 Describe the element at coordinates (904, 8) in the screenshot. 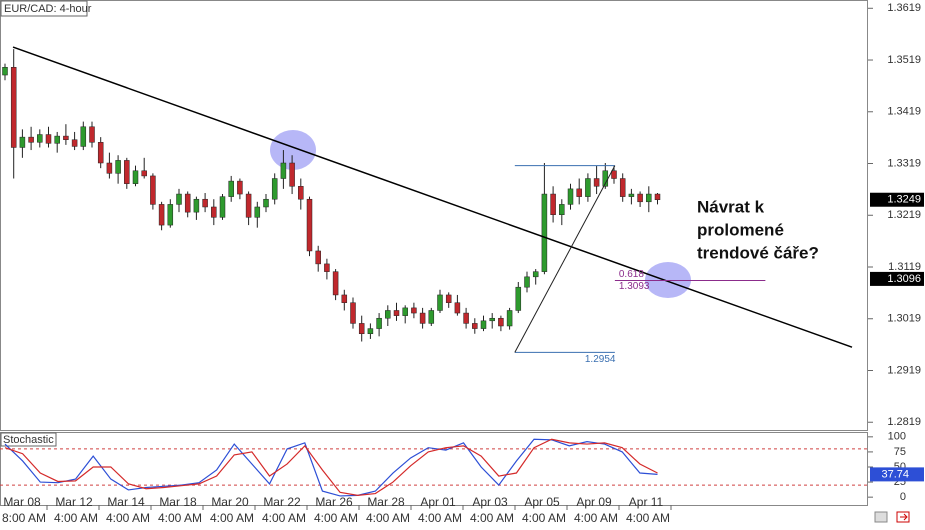

I see `y-tick-label: 1.3619` at that location.